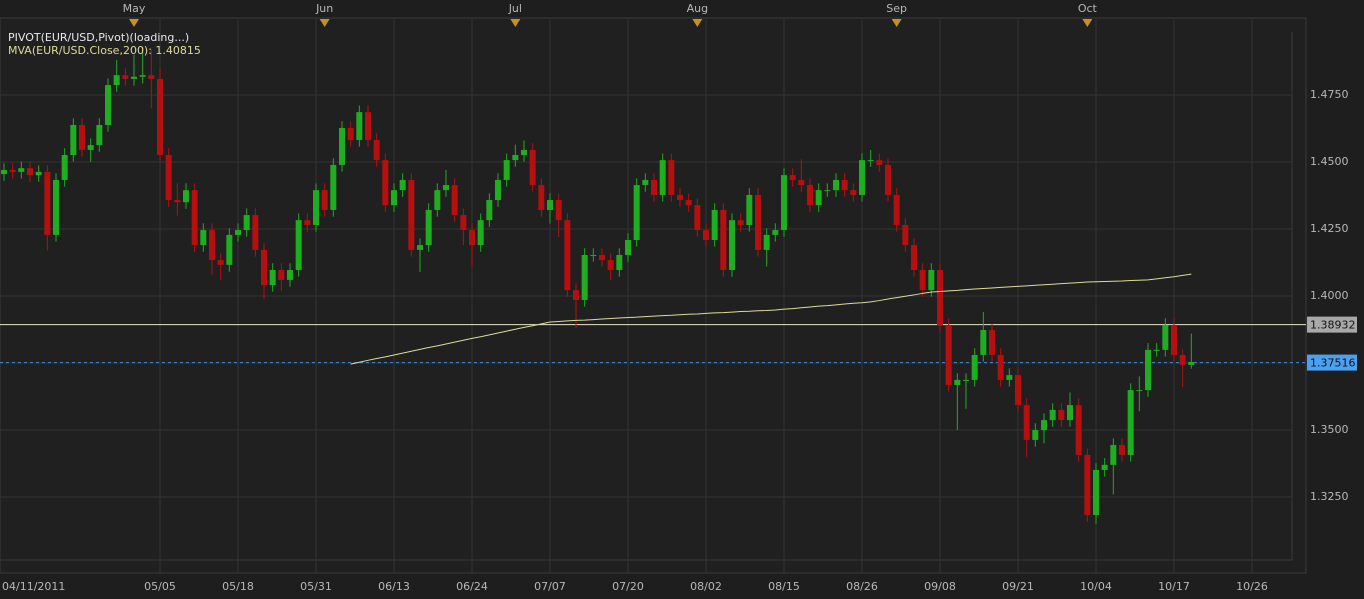 The image size is (1364, 599). What do you see at coordinates (1329, 429) in the screenshot?
I see `y-tick-label: 1.3500` at bounding box center [1329, 429].